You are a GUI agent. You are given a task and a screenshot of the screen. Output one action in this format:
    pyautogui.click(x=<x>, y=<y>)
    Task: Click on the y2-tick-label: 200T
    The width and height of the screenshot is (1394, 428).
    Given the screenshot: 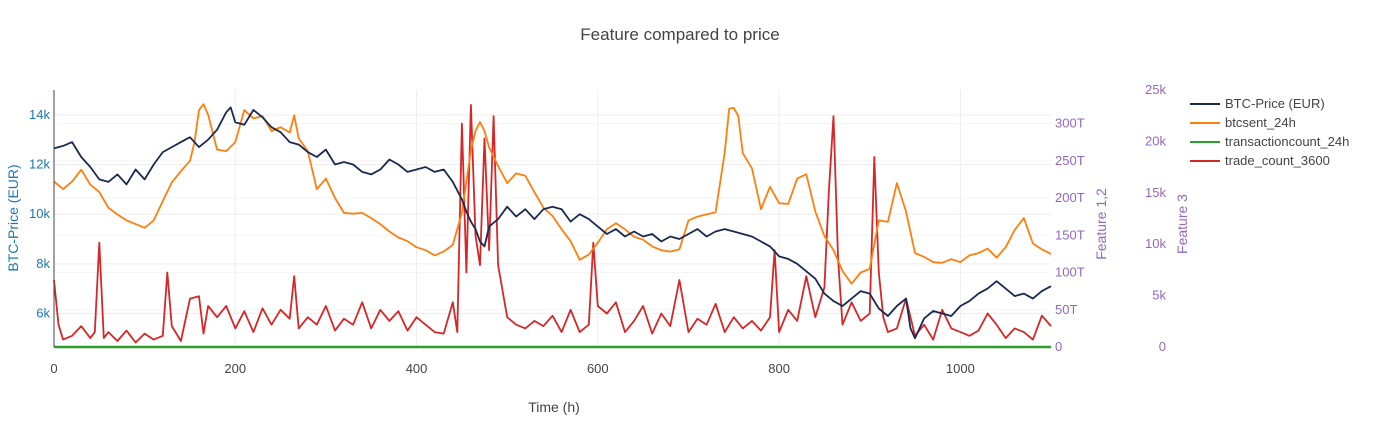 What is the action you would take?
    pyautogui.click(x=1070, y=197)
    